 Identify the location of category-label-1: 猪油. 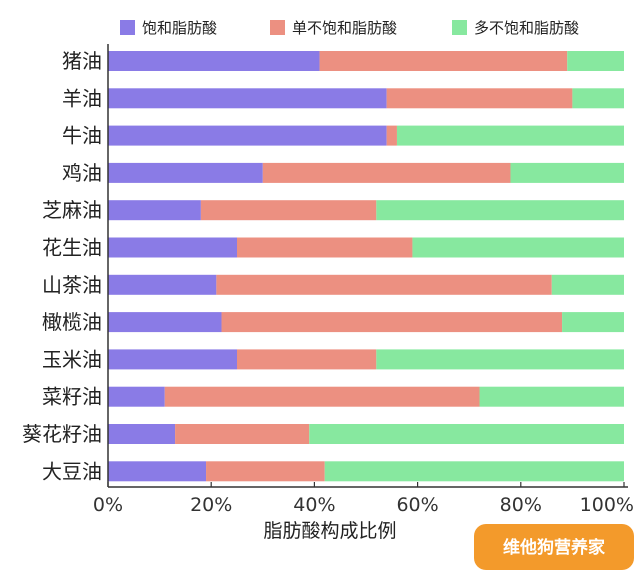
(82, 61).